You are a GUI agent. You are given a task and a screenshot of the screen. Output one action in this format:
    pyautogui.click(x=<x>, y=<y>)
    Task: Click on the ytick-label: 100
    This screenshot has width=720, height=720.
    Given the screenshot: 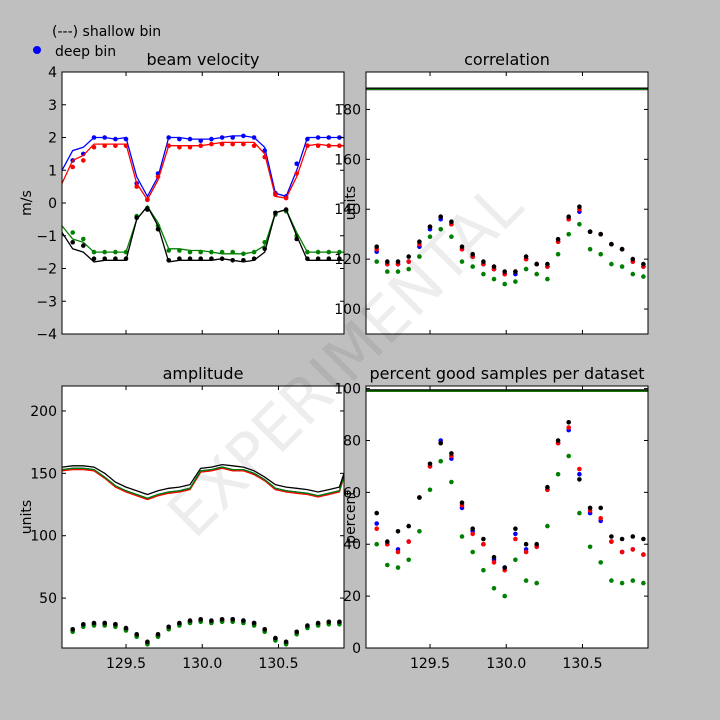 What is the action you would take?
    pyautogui.click(x=347, y=310)
    